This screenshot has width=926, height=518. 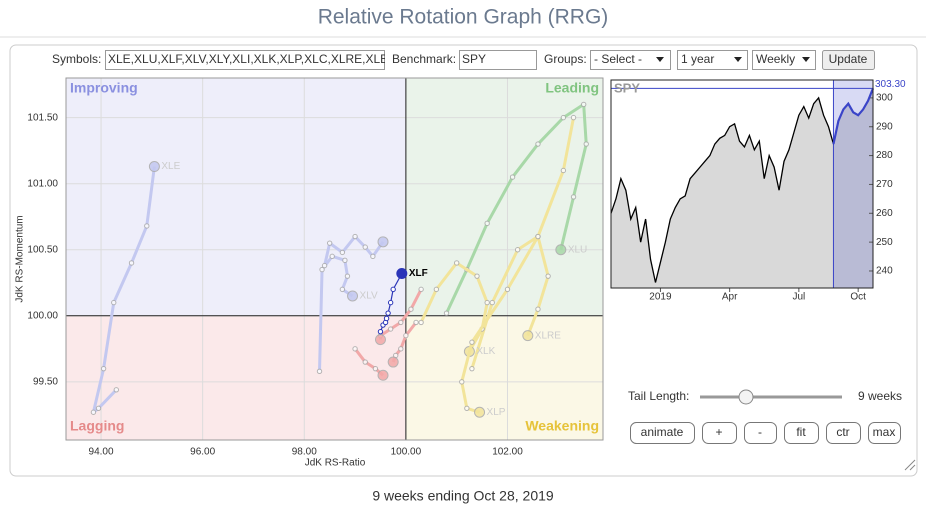 I want to click on benchmark-label: Benchmark:, so click(x=424, y=59).